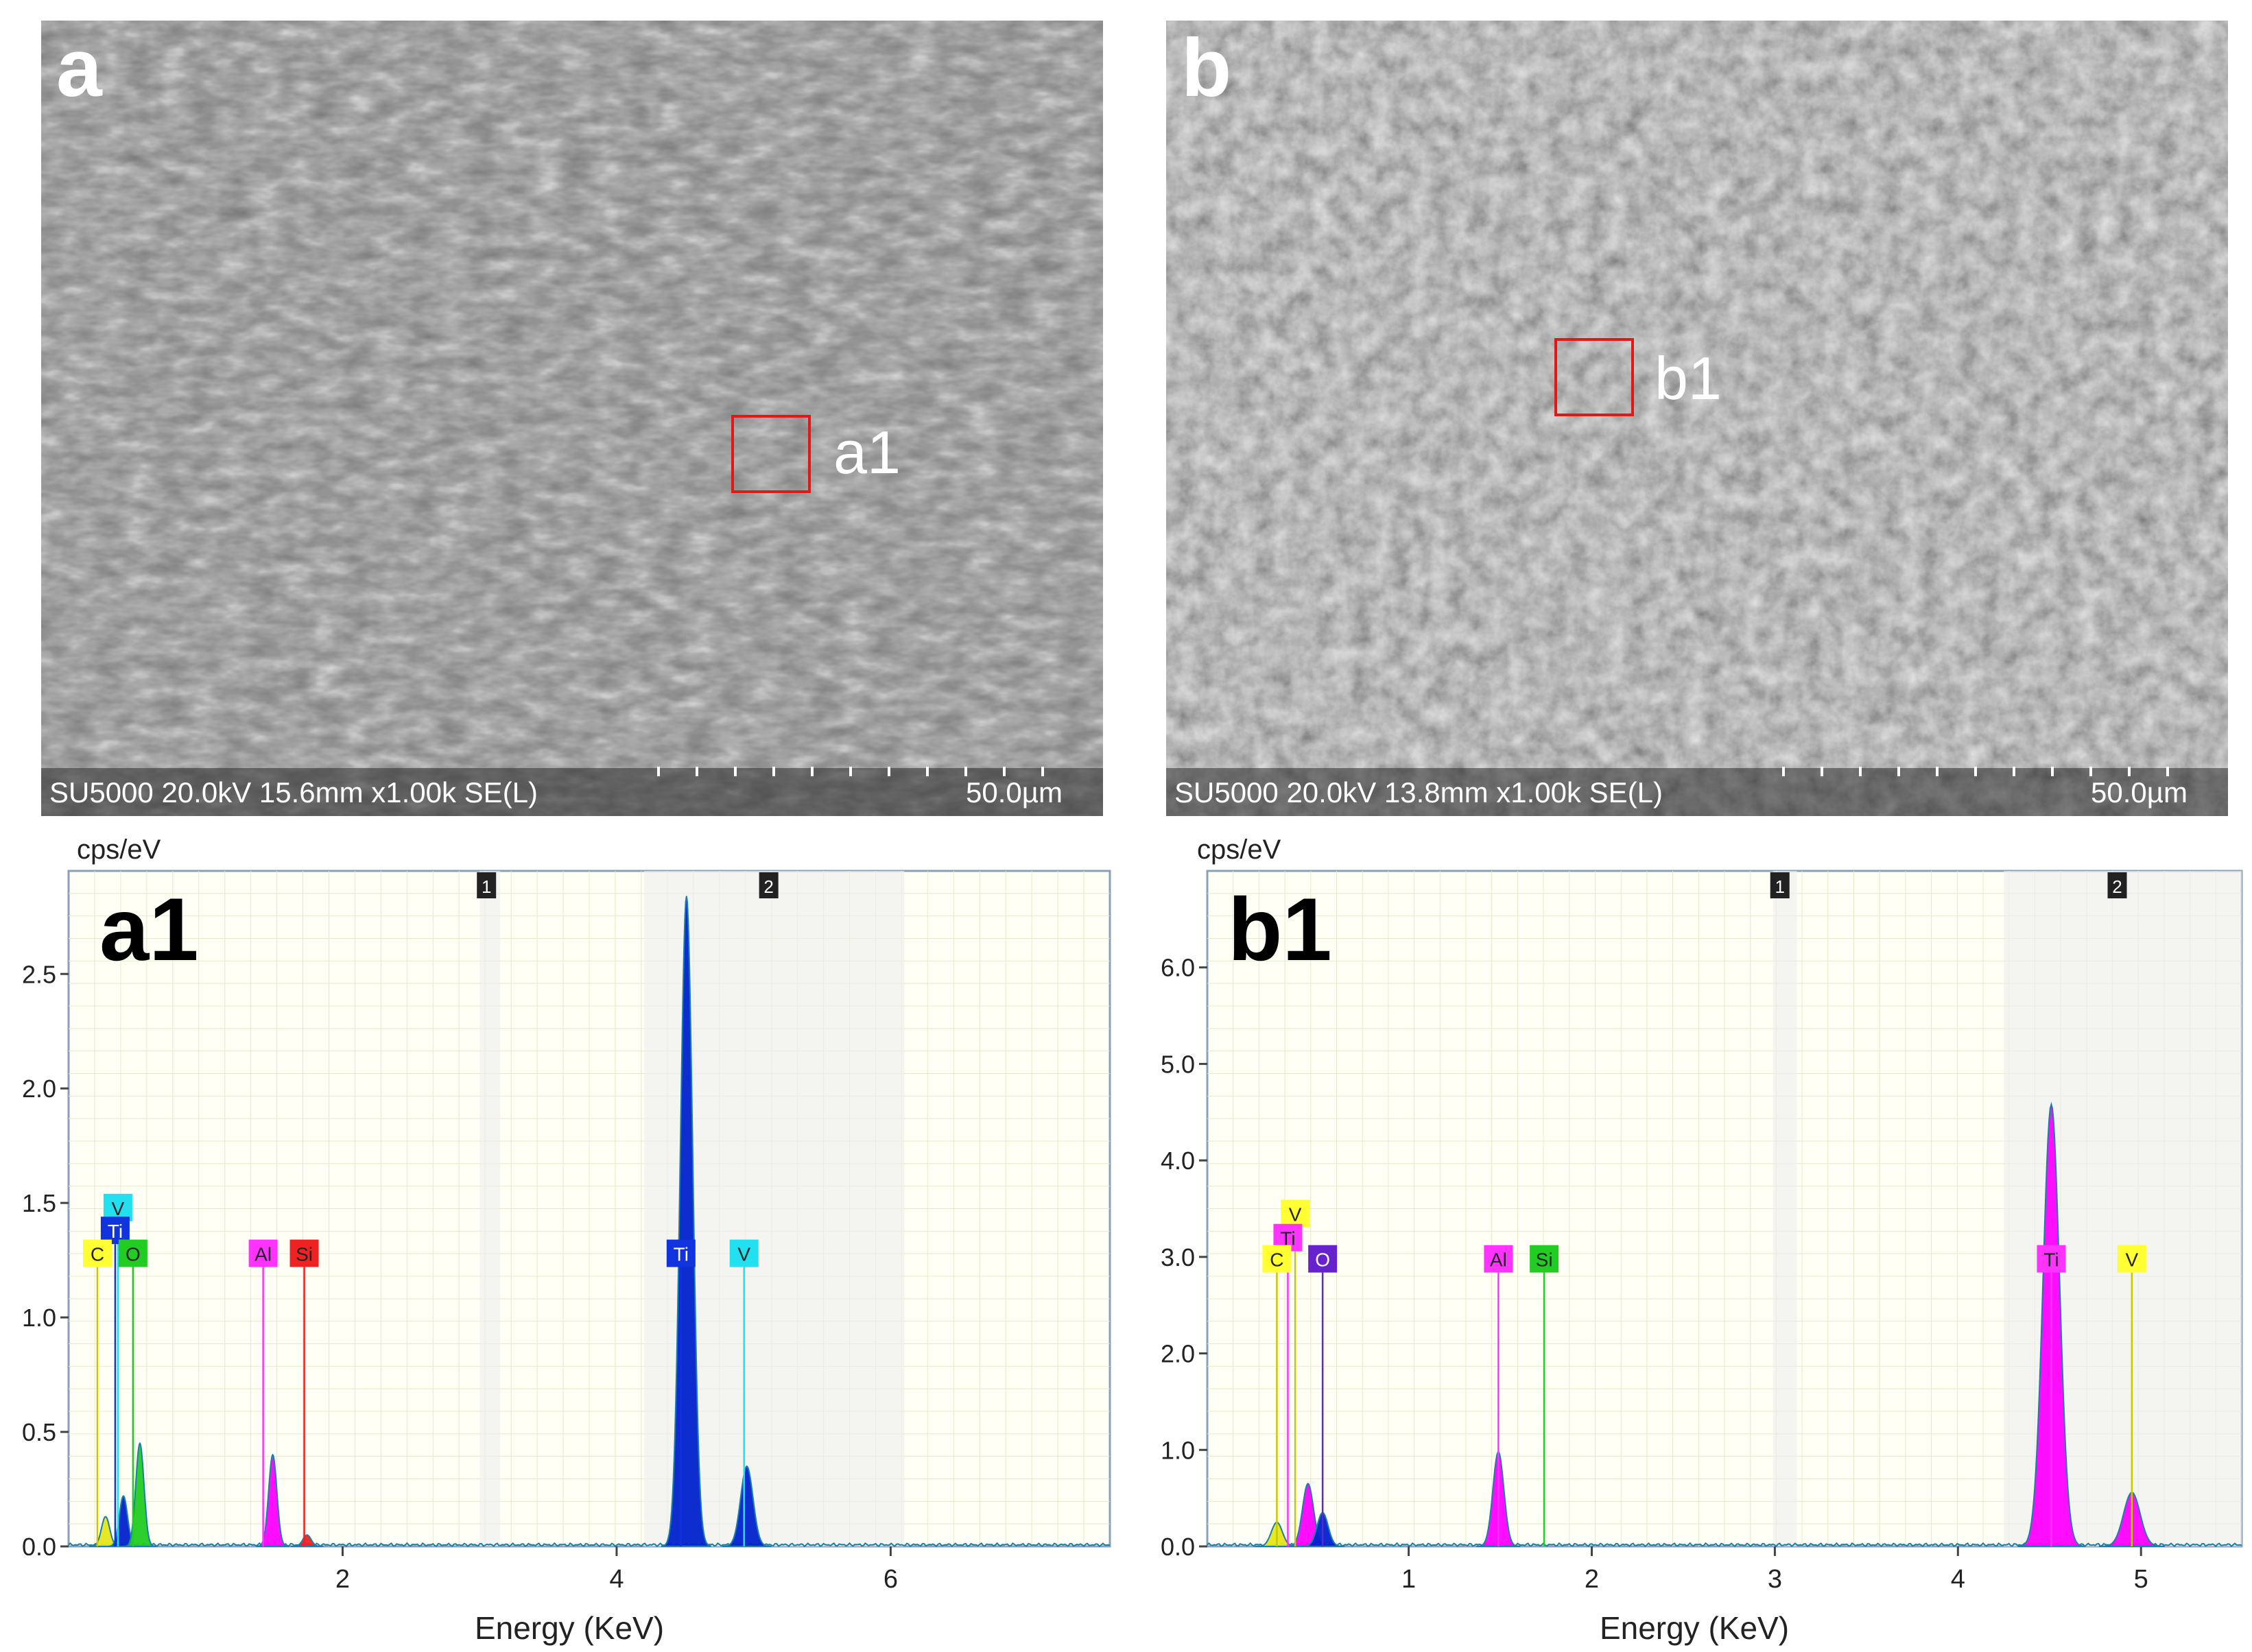  Describe the element at coordinates (1015, 792) in the screenshot. I see `scale-label-a: 50.0µm` at that location.